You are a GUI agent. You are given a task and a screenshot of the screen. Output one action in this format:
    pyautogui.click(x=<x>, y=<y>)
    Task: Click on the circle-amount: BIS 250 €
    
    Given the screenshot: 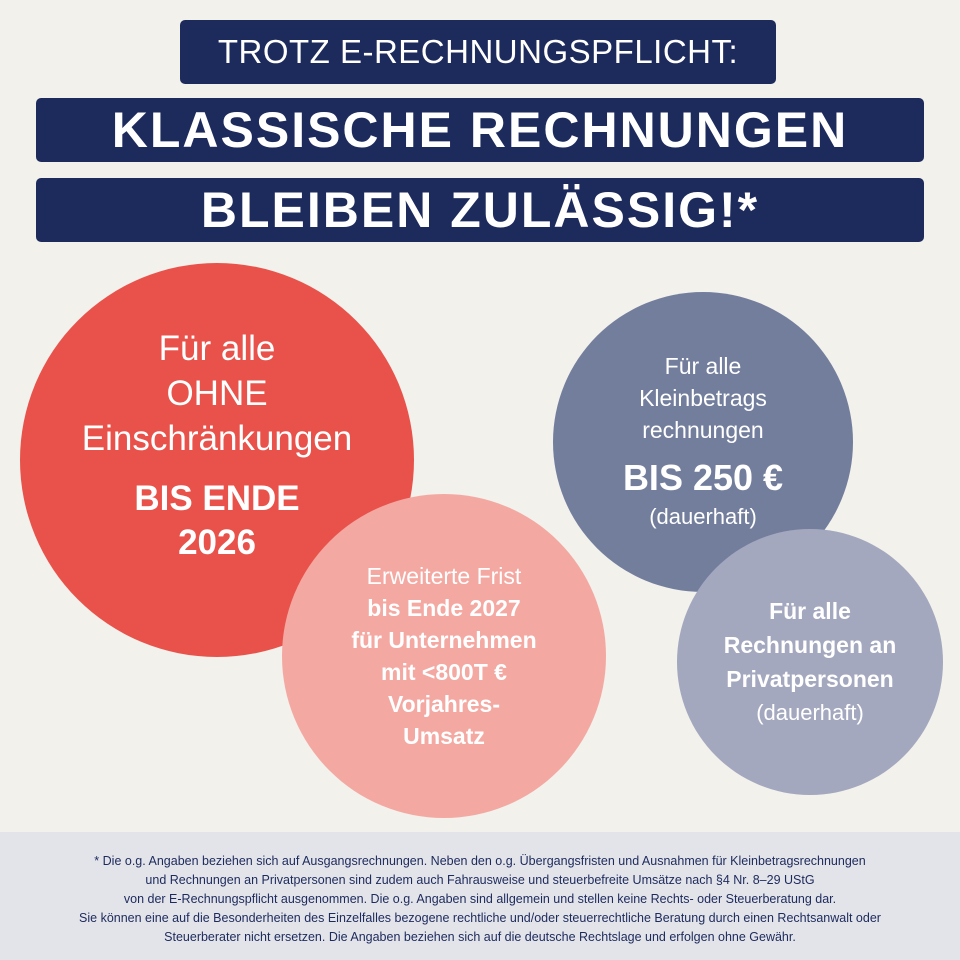 What is the action you would take?
    pyautogui.click(x=703, y=477)
    